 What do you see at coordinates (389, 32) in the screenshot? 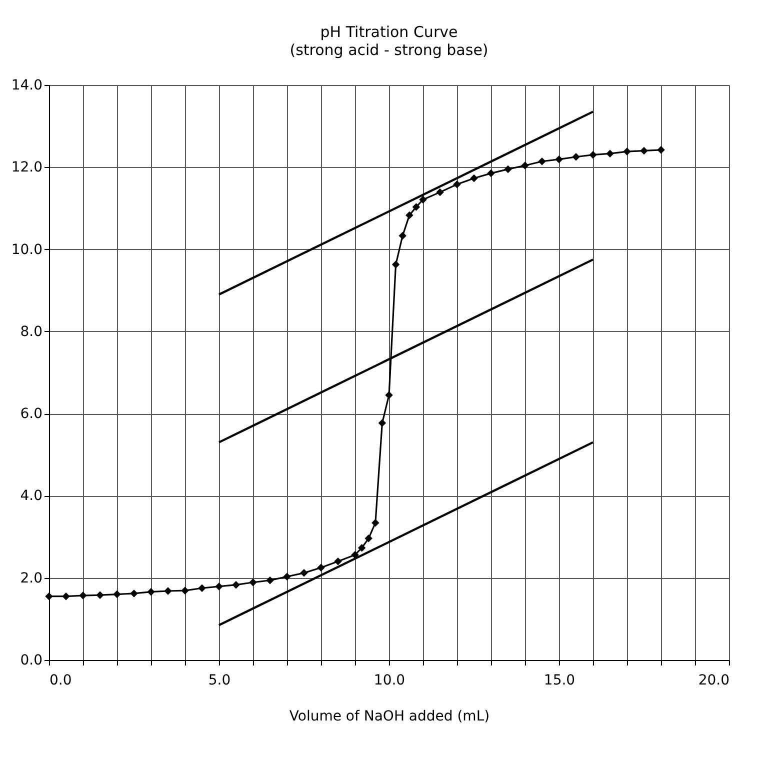
I see `chart-title: pH Titration Curve` at bounding box center [389, 32].